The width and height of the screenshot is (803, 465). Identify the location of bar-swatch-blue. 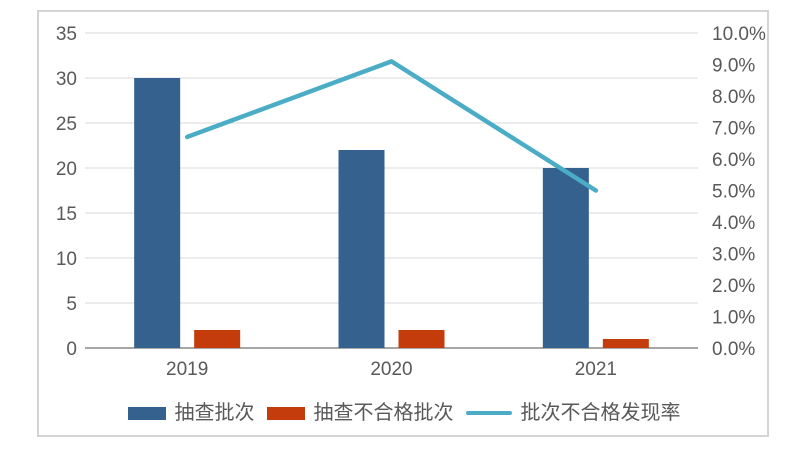
(146, 413).